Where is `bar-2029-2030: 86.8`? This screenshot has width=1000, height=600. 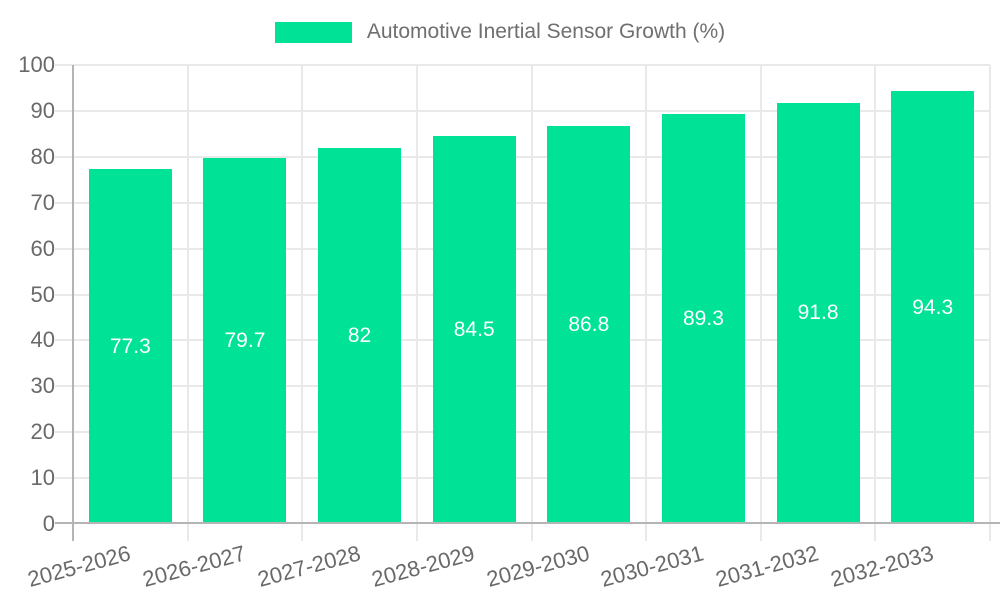 bar-2029-2030: 86.8 is located at coordinates (589, 324).